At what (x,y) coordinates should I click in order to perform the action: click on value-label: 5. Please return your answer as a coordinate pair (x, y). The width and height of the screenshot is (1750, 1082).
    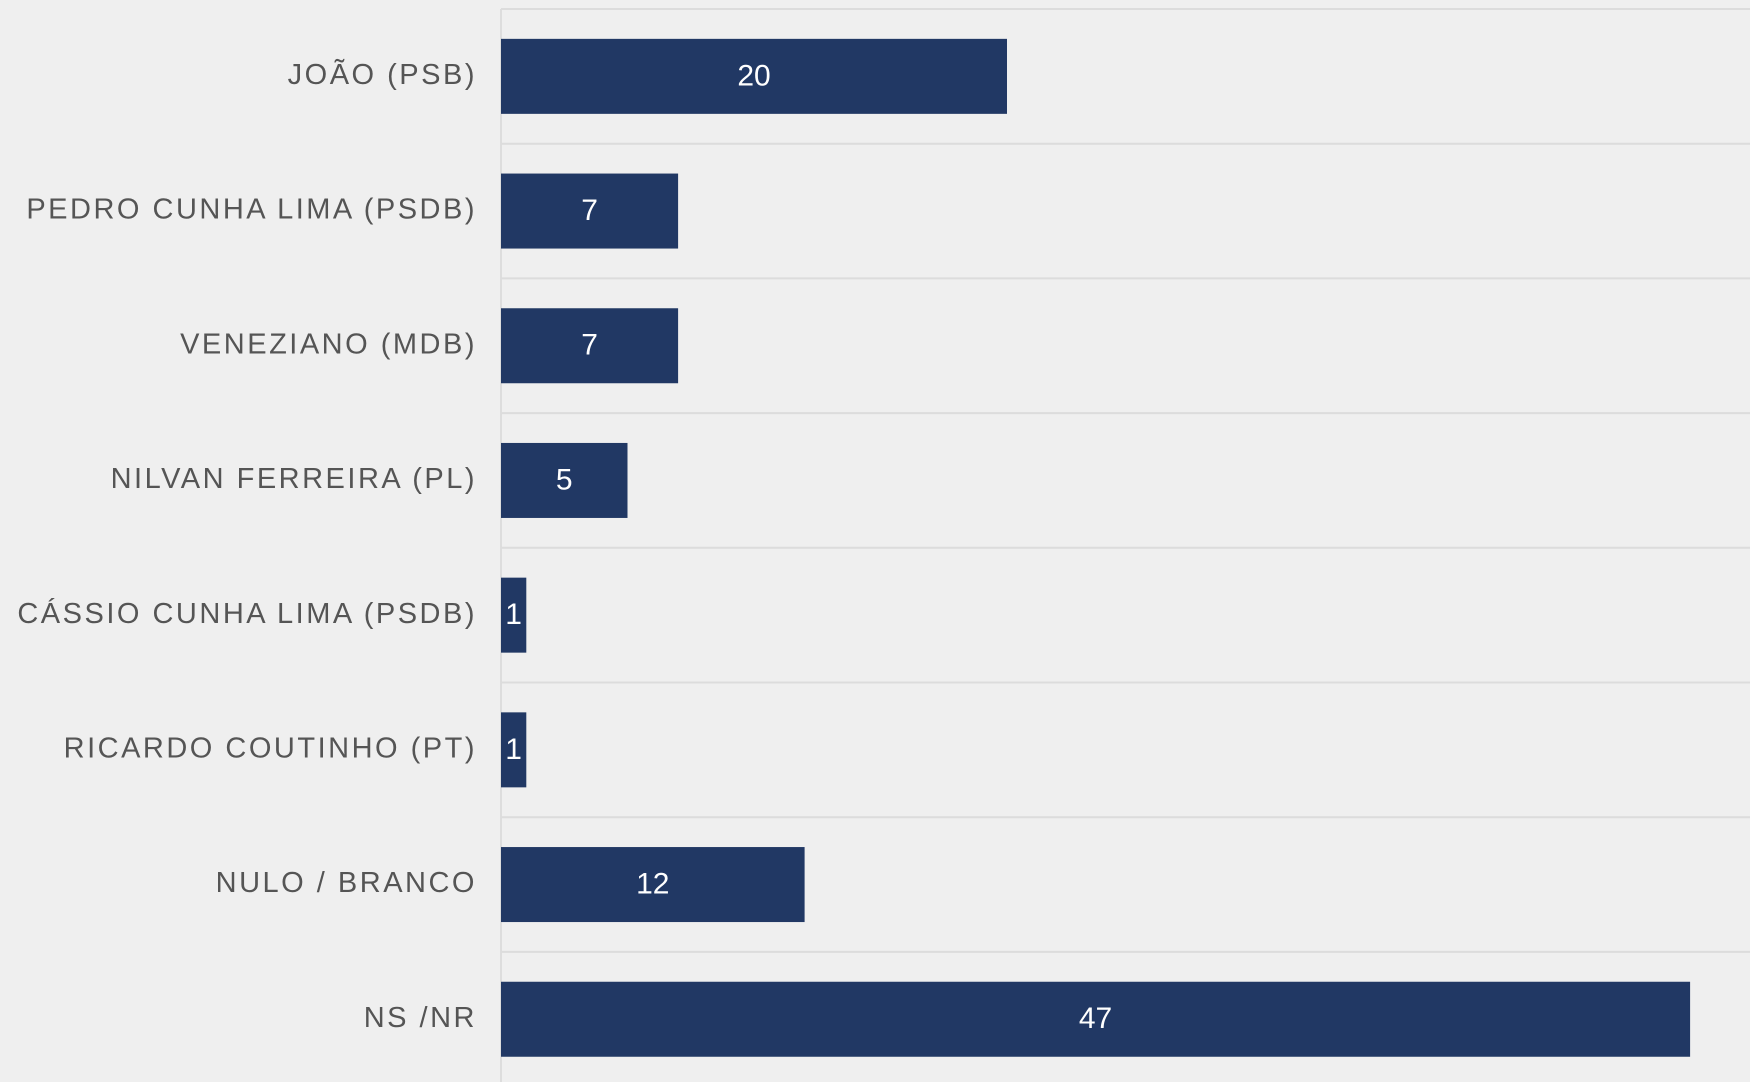
    Looking at the image, I should click on (564, 479).